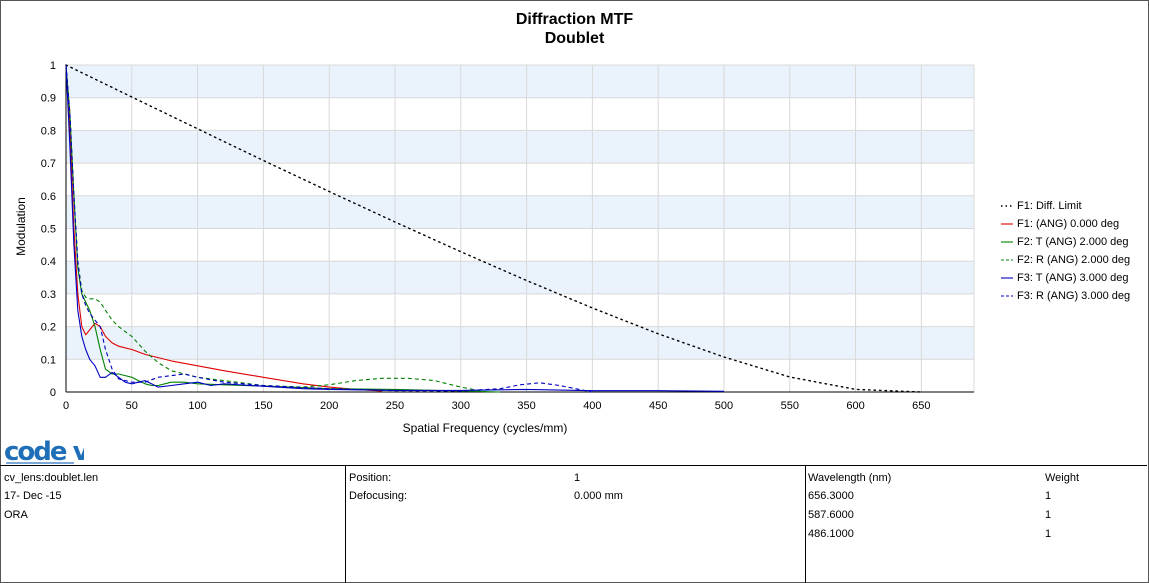 This screenshot has height=583, width=1149. I want to click on logo-underline, so click(40, 463).